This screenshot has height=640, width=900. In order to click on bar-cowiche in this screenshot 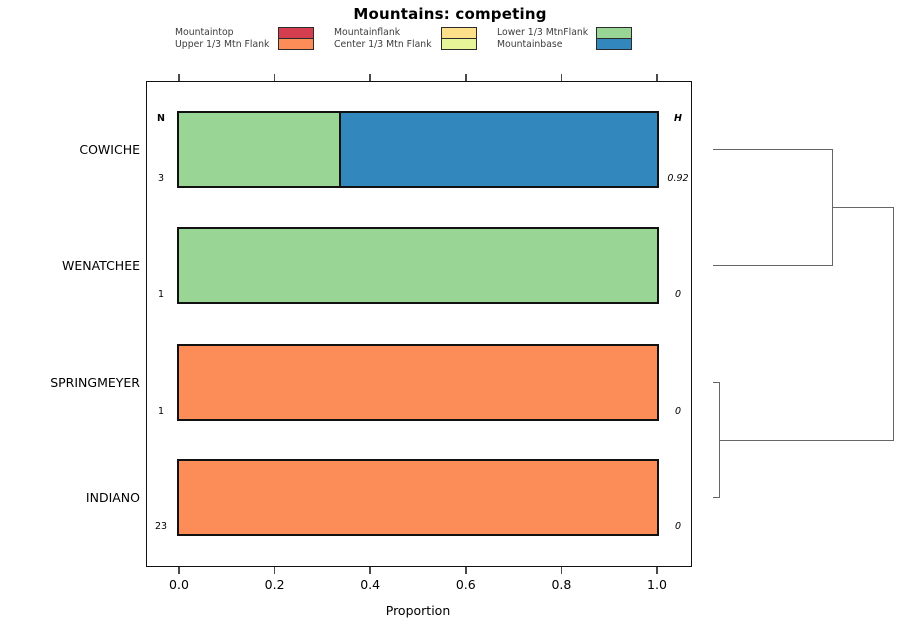, I will do `click(418, 149)`.